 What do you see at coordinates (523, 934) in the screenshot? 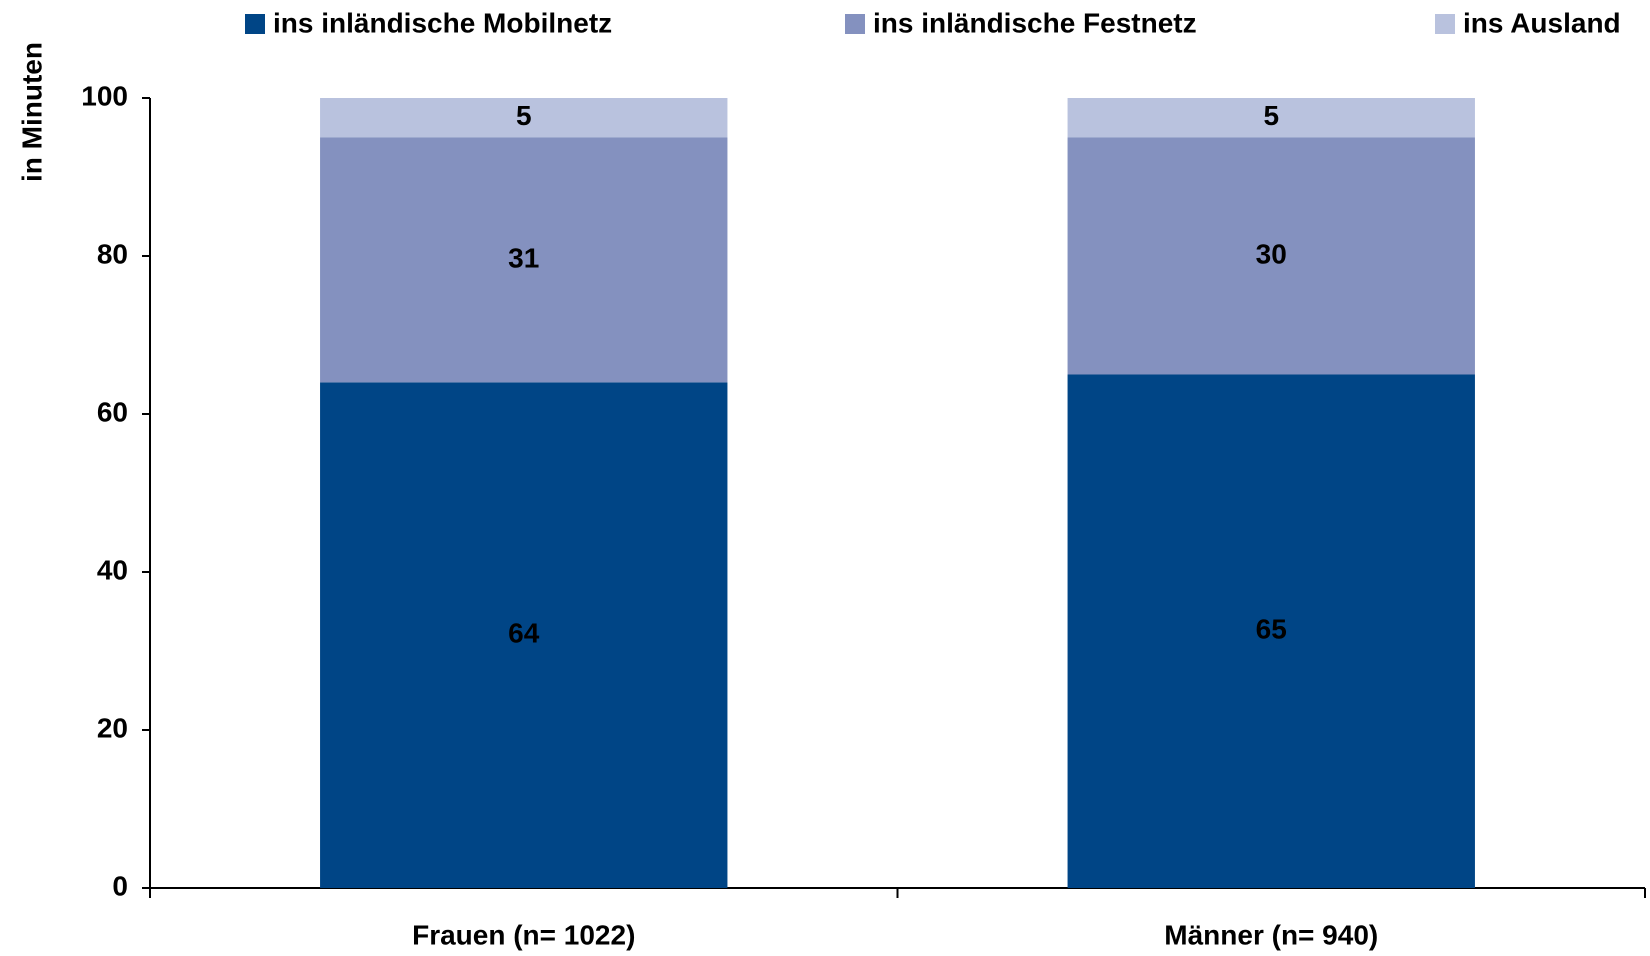
I see `x-tick-label: Frauen (n= 1022)` at bounding box center [523, 934].